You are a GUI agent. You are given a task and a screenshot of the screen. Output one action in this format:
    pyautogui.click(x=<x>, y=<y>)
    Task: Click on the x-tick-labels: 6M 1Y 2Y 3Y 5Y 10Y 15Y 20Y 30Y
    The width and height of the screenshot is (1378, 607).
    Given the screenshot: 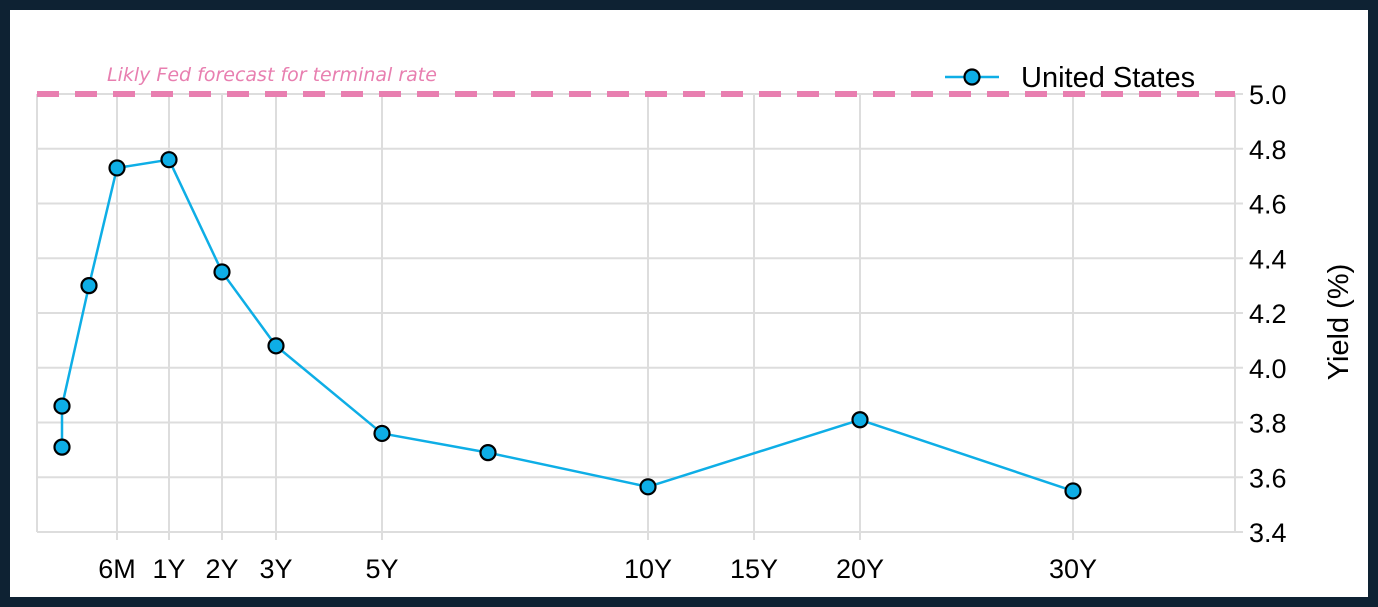 What is the action you would take?
    pyautogui.click(x=597, y=569)
    